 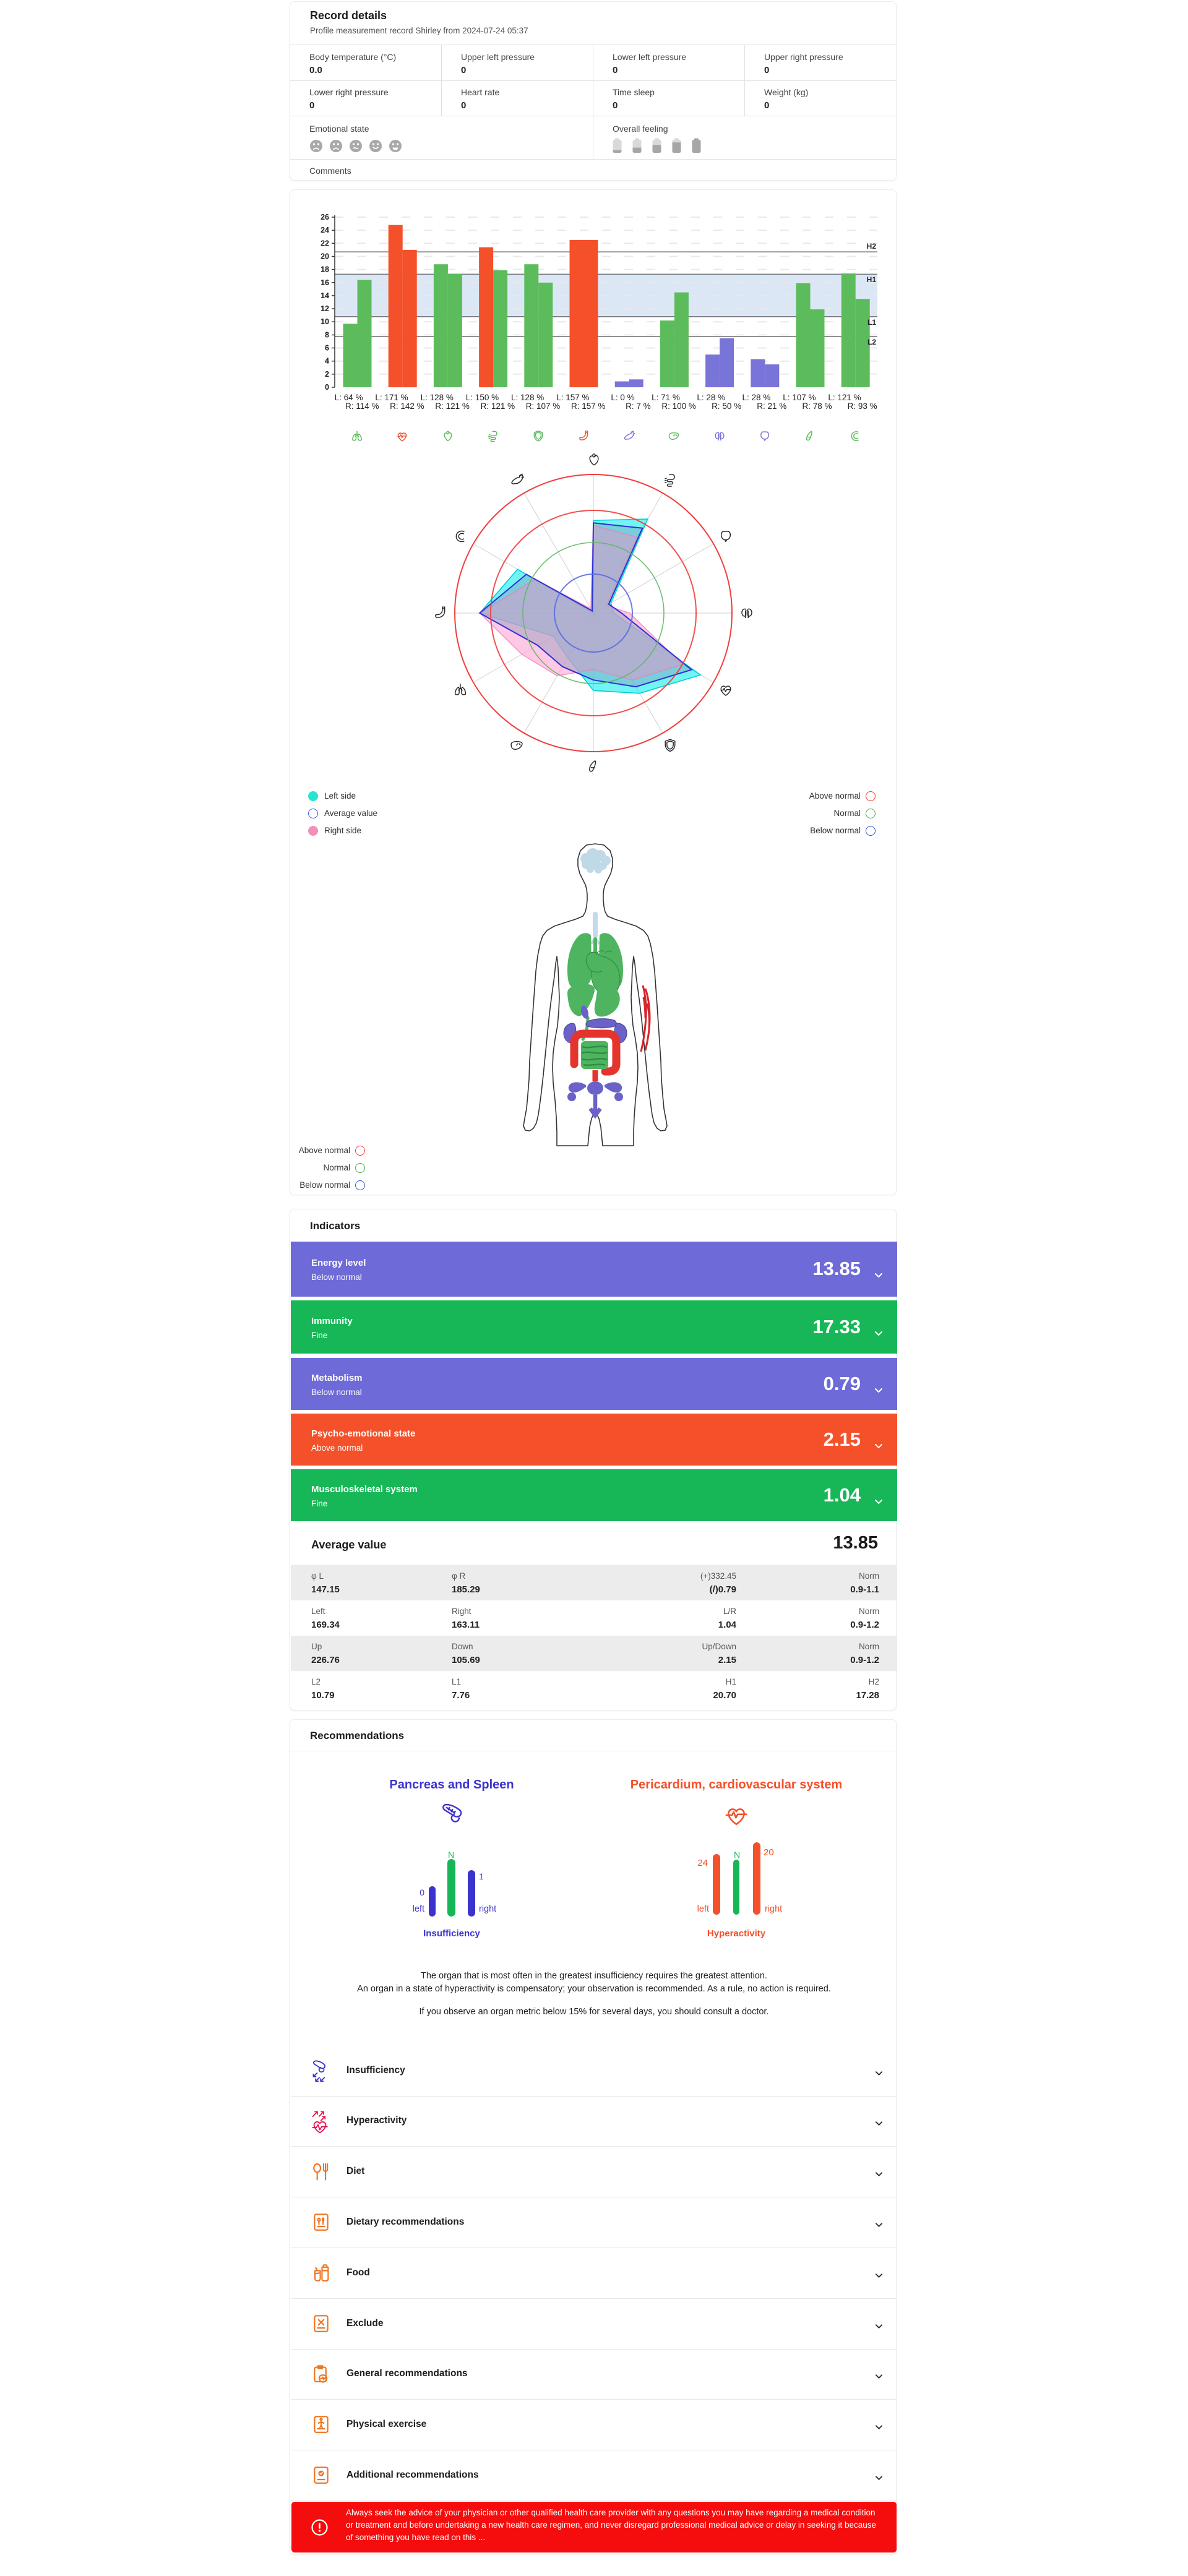 What do you see at coordinates (872, 279) in the screenshot?
I see `svg-text: H1` at bounding box center [872, 279].